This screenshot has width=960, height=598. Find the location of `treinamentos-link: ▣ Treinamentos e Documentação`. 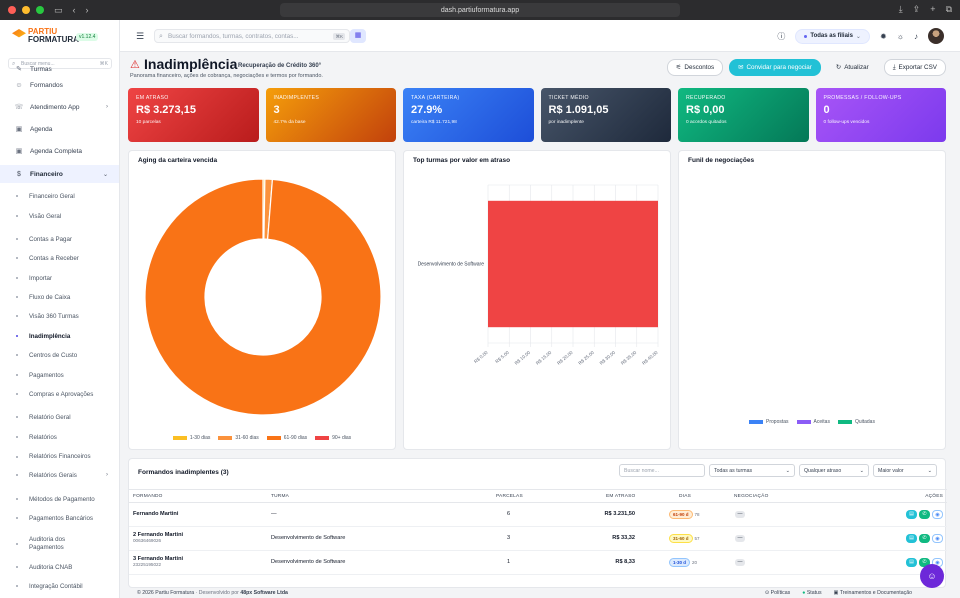

treinamentos-link: ▣ Treinamentos e Documentação is located at coordinates (873, 593).